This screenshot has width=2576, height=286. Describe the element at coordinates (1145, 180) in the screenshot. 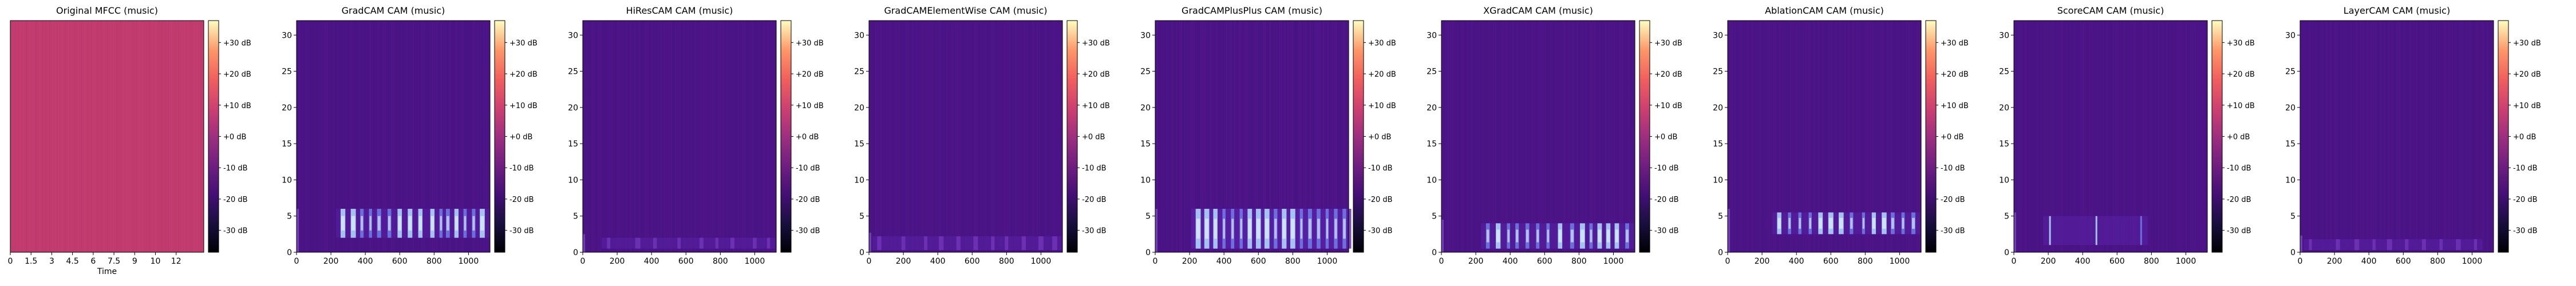

I see `y-tick-label: 10` at that location.